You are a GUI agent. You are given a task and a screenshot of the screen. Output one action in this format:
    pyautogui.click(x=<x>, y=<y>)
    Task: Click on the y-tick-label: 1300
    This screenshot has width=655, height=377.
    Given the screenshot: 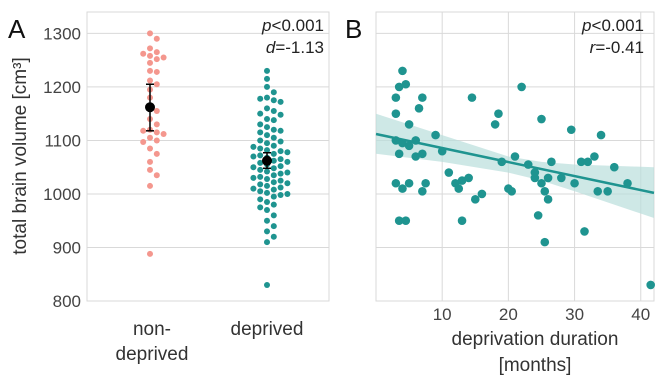 What is the action you would take?
    pyautogui.click(x=62, y=33)
    